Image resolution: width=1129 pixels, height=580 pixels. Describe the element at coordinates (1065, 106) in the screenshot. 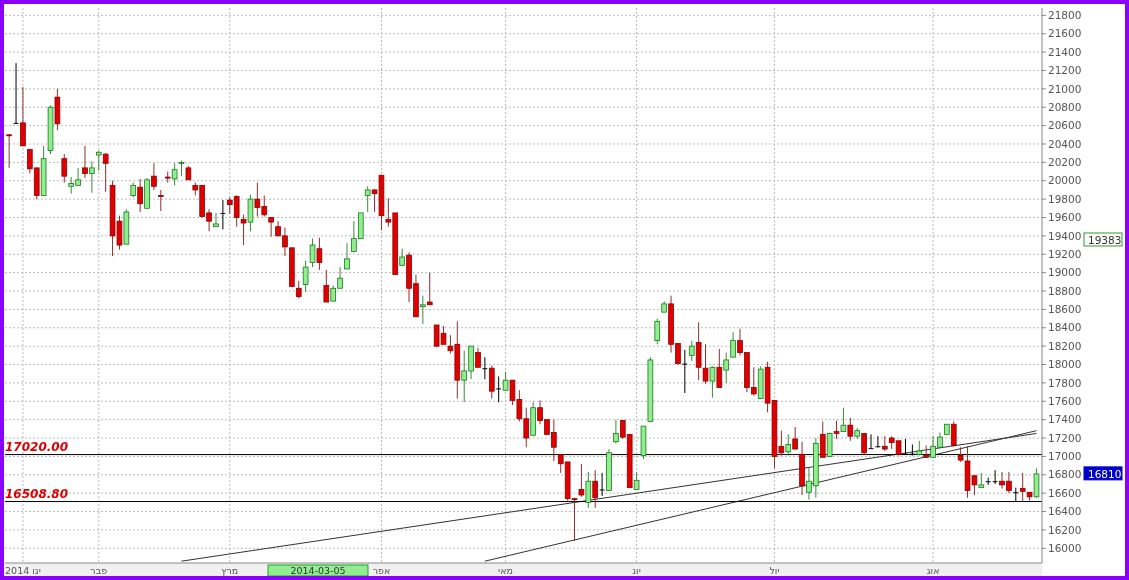

I see `y-tick-label: 20800` at that location.